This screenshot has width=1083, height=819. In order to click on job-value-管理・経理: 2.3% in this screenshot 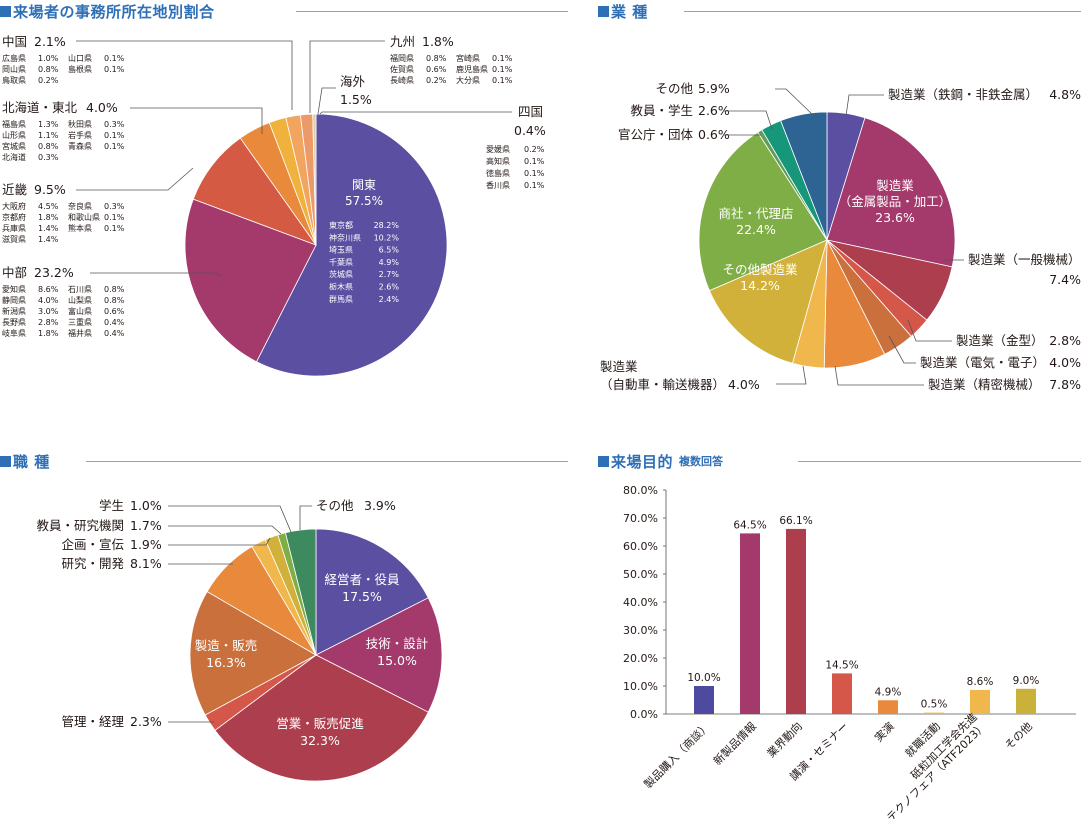, I will do `click(146, 721)`.